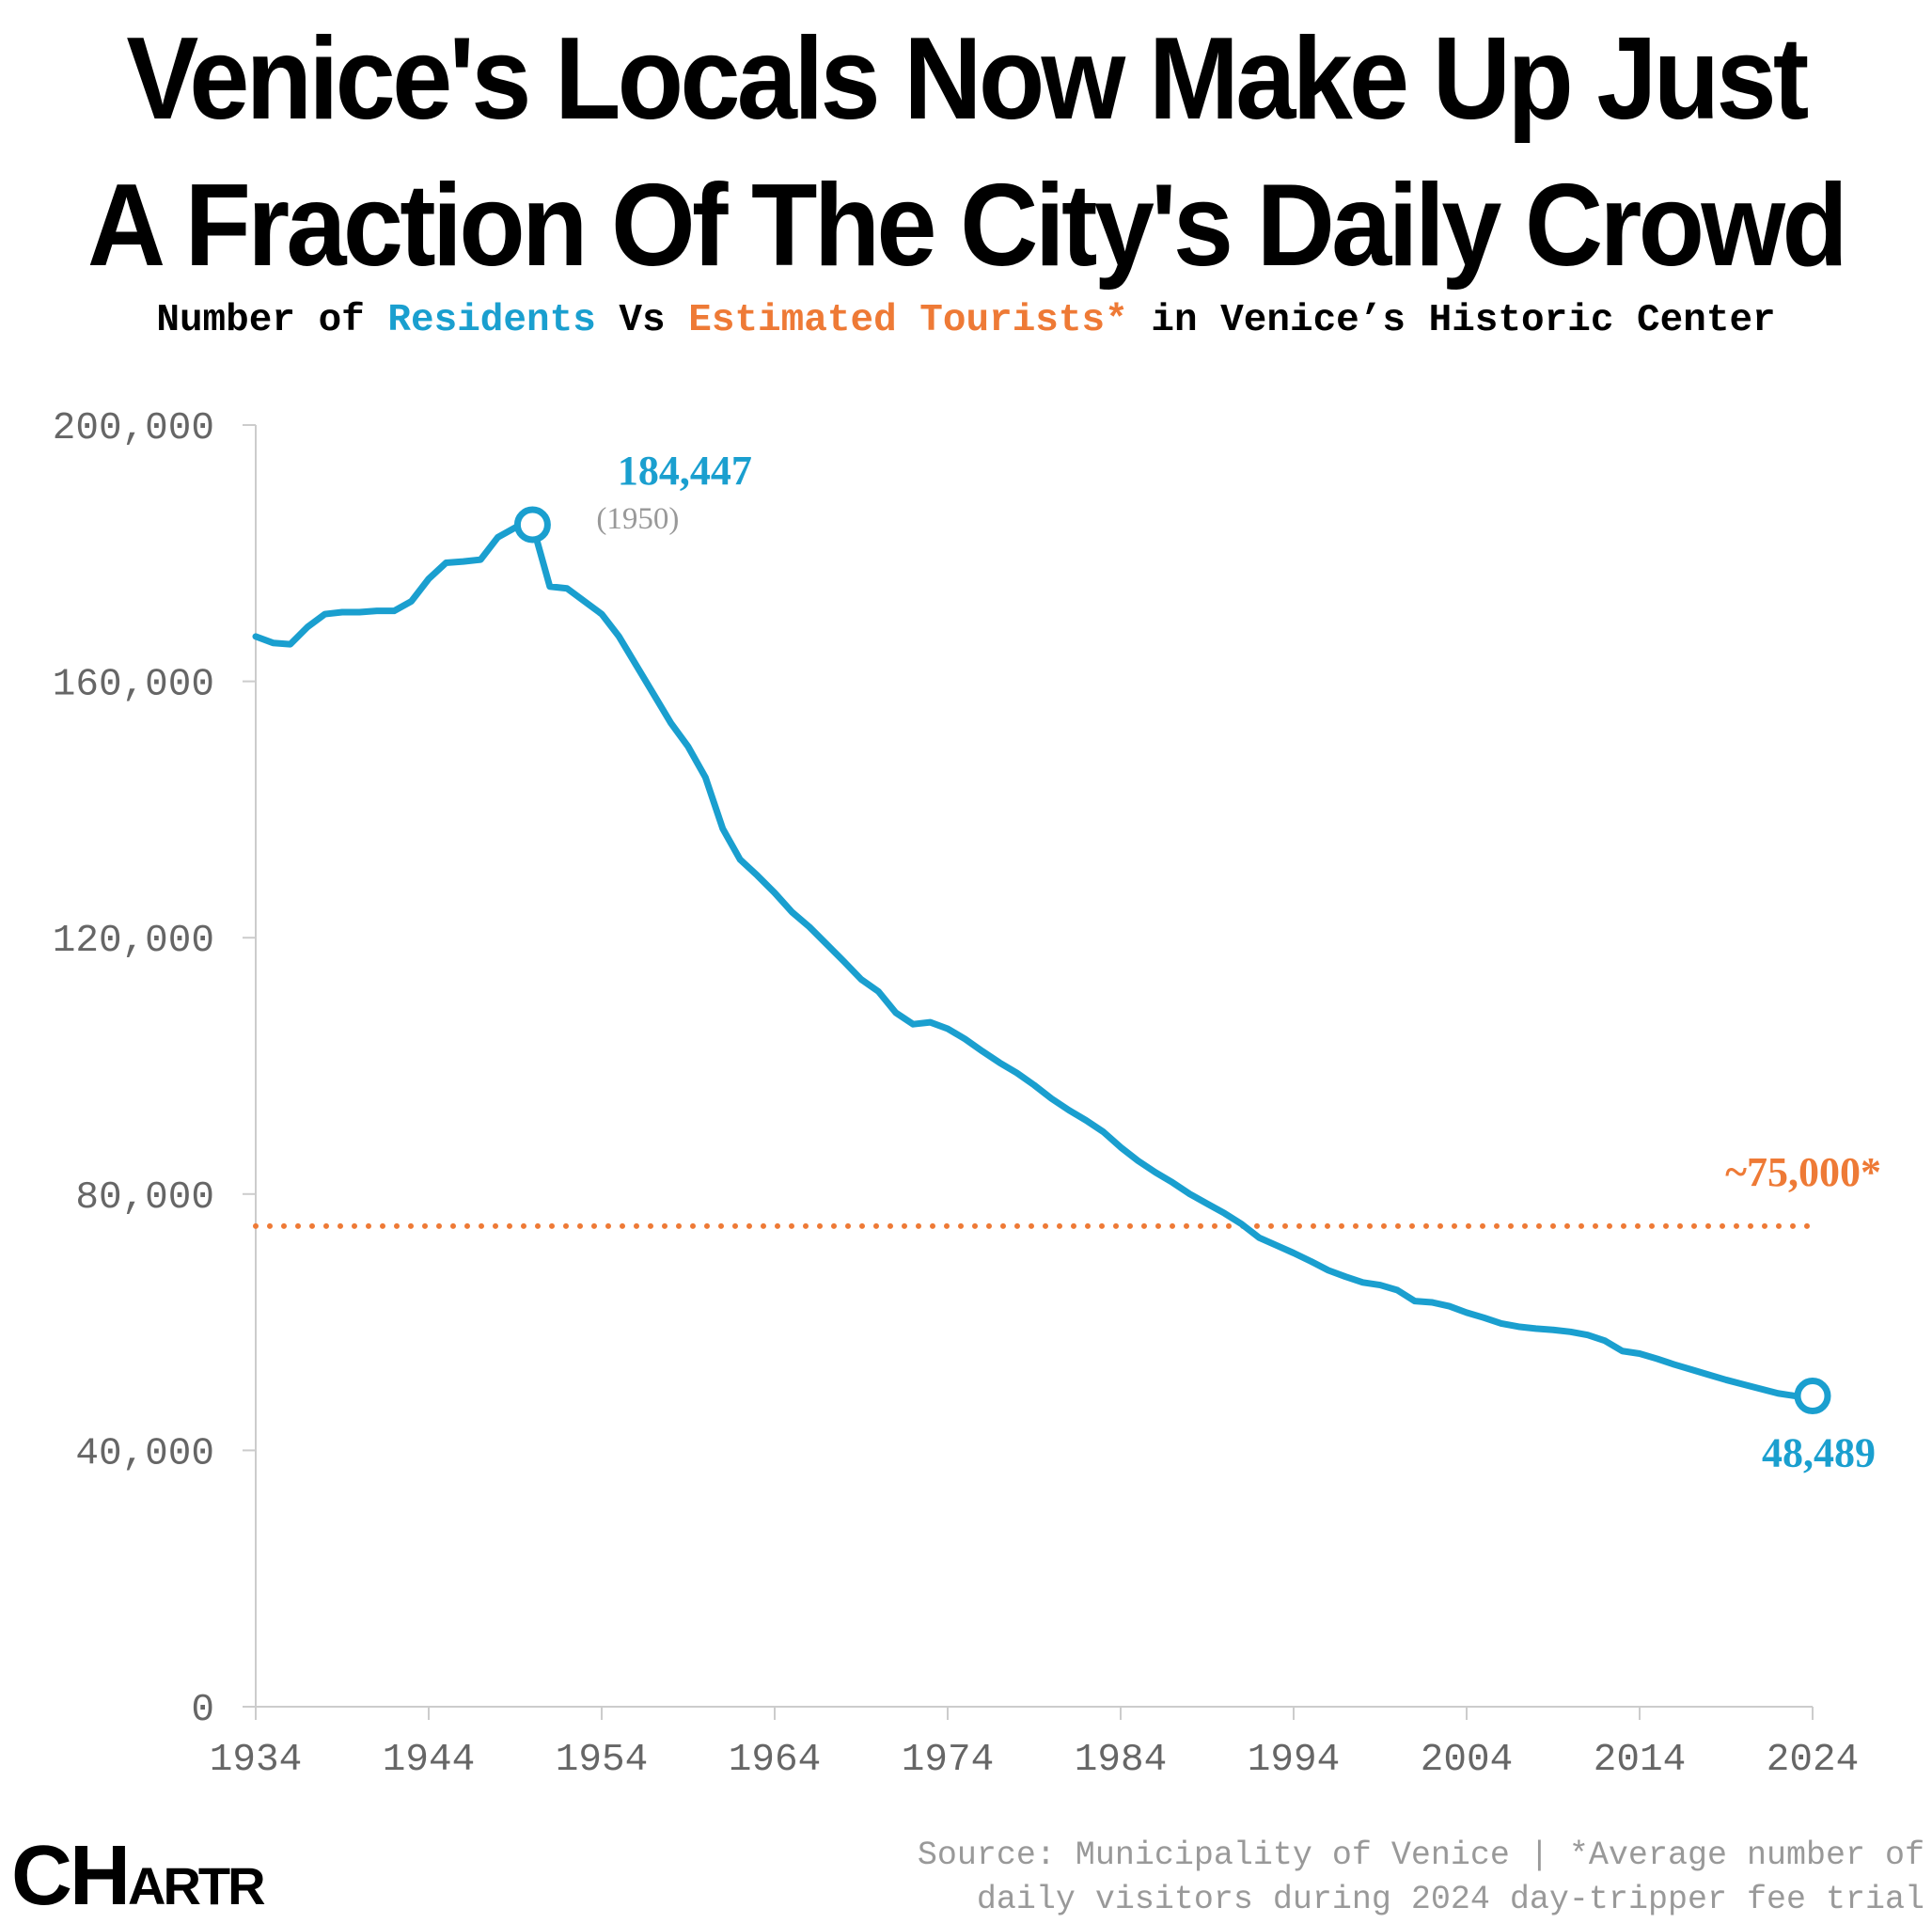 The width and height of the screenshot is (1932, 1923). What do you see at coordinates (532, 525) in the screenshot?
I see `peak-point-marker` at bounding box center [532, 525].